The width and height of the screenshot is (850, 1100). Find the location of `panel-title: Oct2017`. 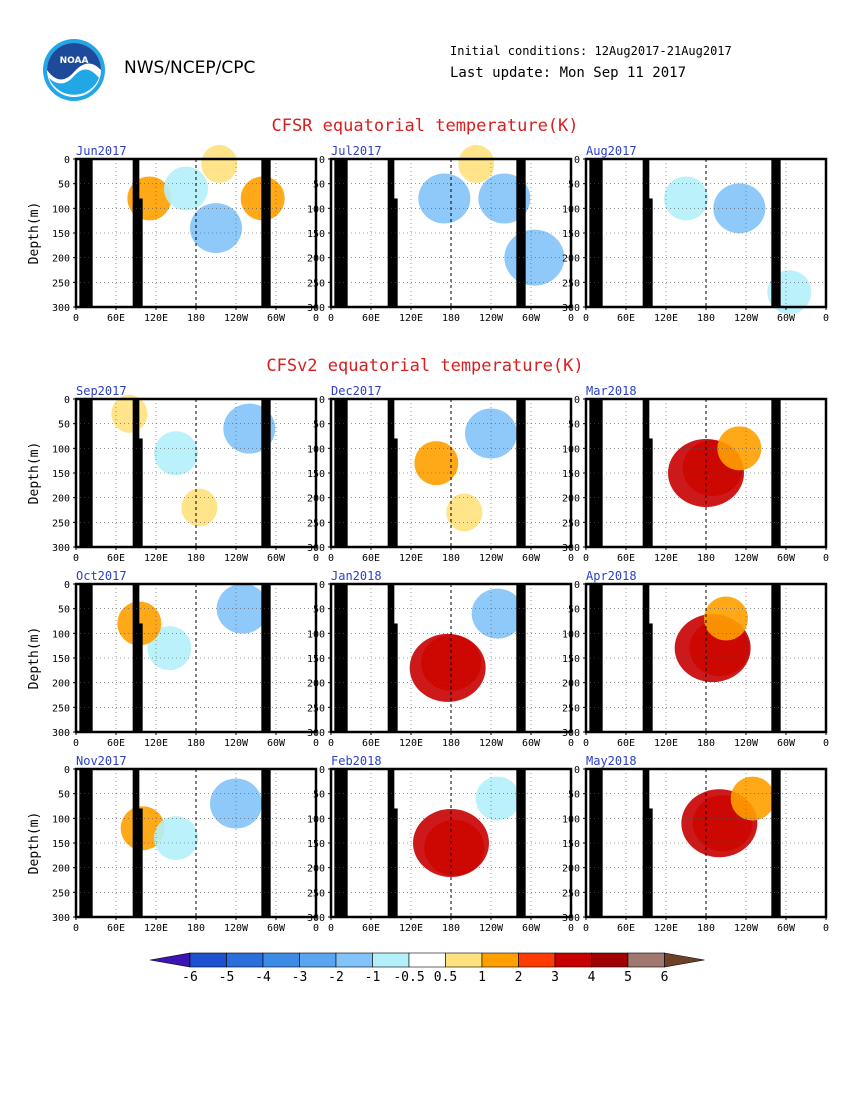

panel-title: Oct2017 is located at coordinates (101, 576).